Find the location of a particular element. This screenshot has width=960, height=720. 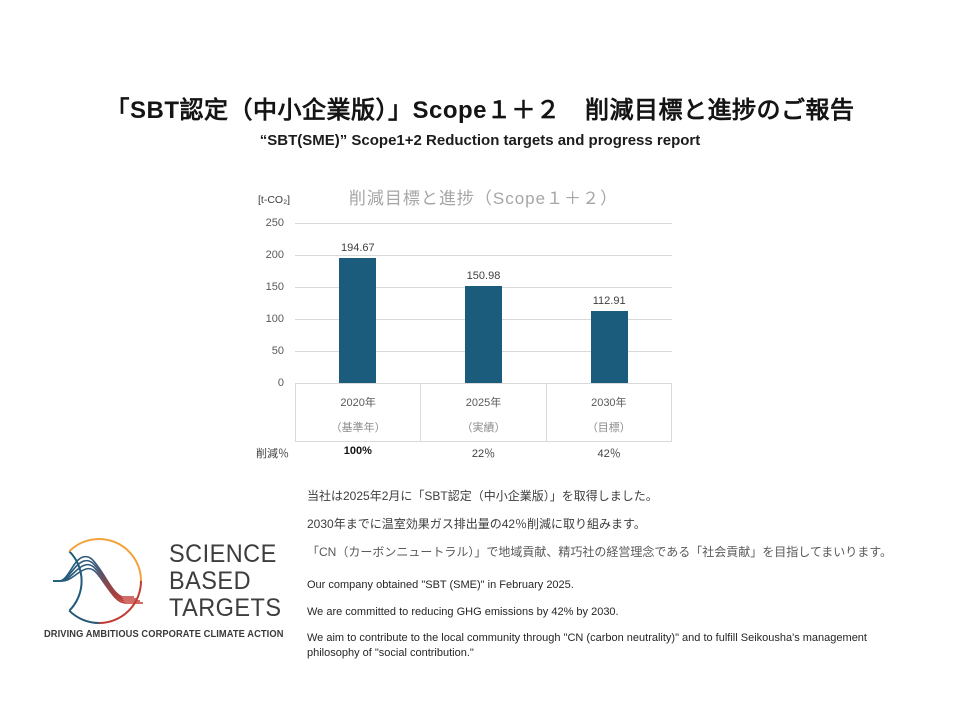

slide-title: 「SBT認定（中小企業版）」Scope１＋２ 削減目標と進捗のご報告 is located at coordinates (480, 110).